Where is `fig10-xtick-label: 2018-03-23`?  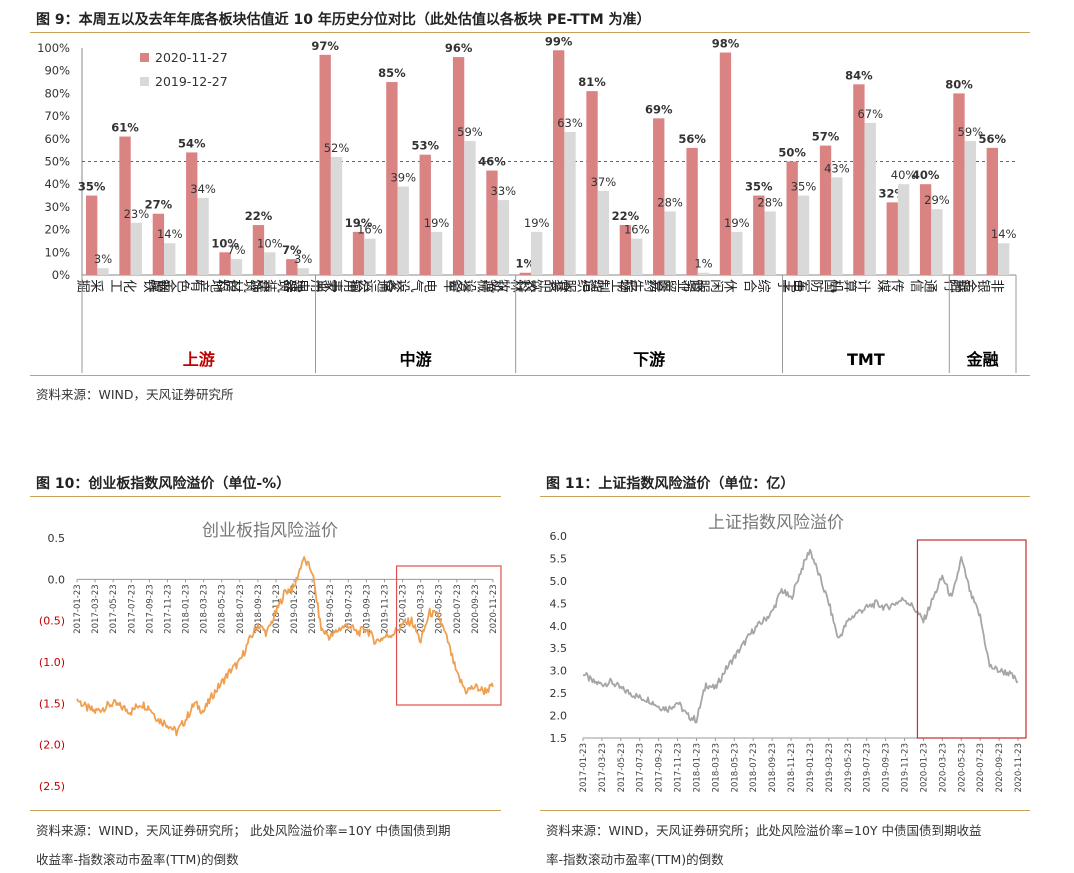
fig10-xtick-label: 2018-03-23 is located at coordinates (205, 608).